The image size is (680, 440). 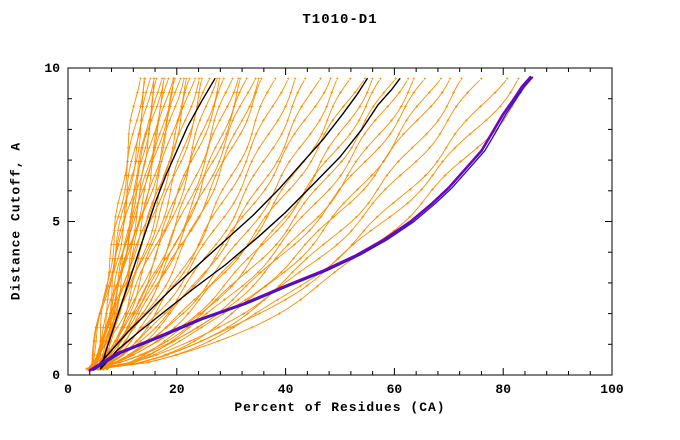 I want to click on x-tick-label: 0, so click(x=68, y=389).